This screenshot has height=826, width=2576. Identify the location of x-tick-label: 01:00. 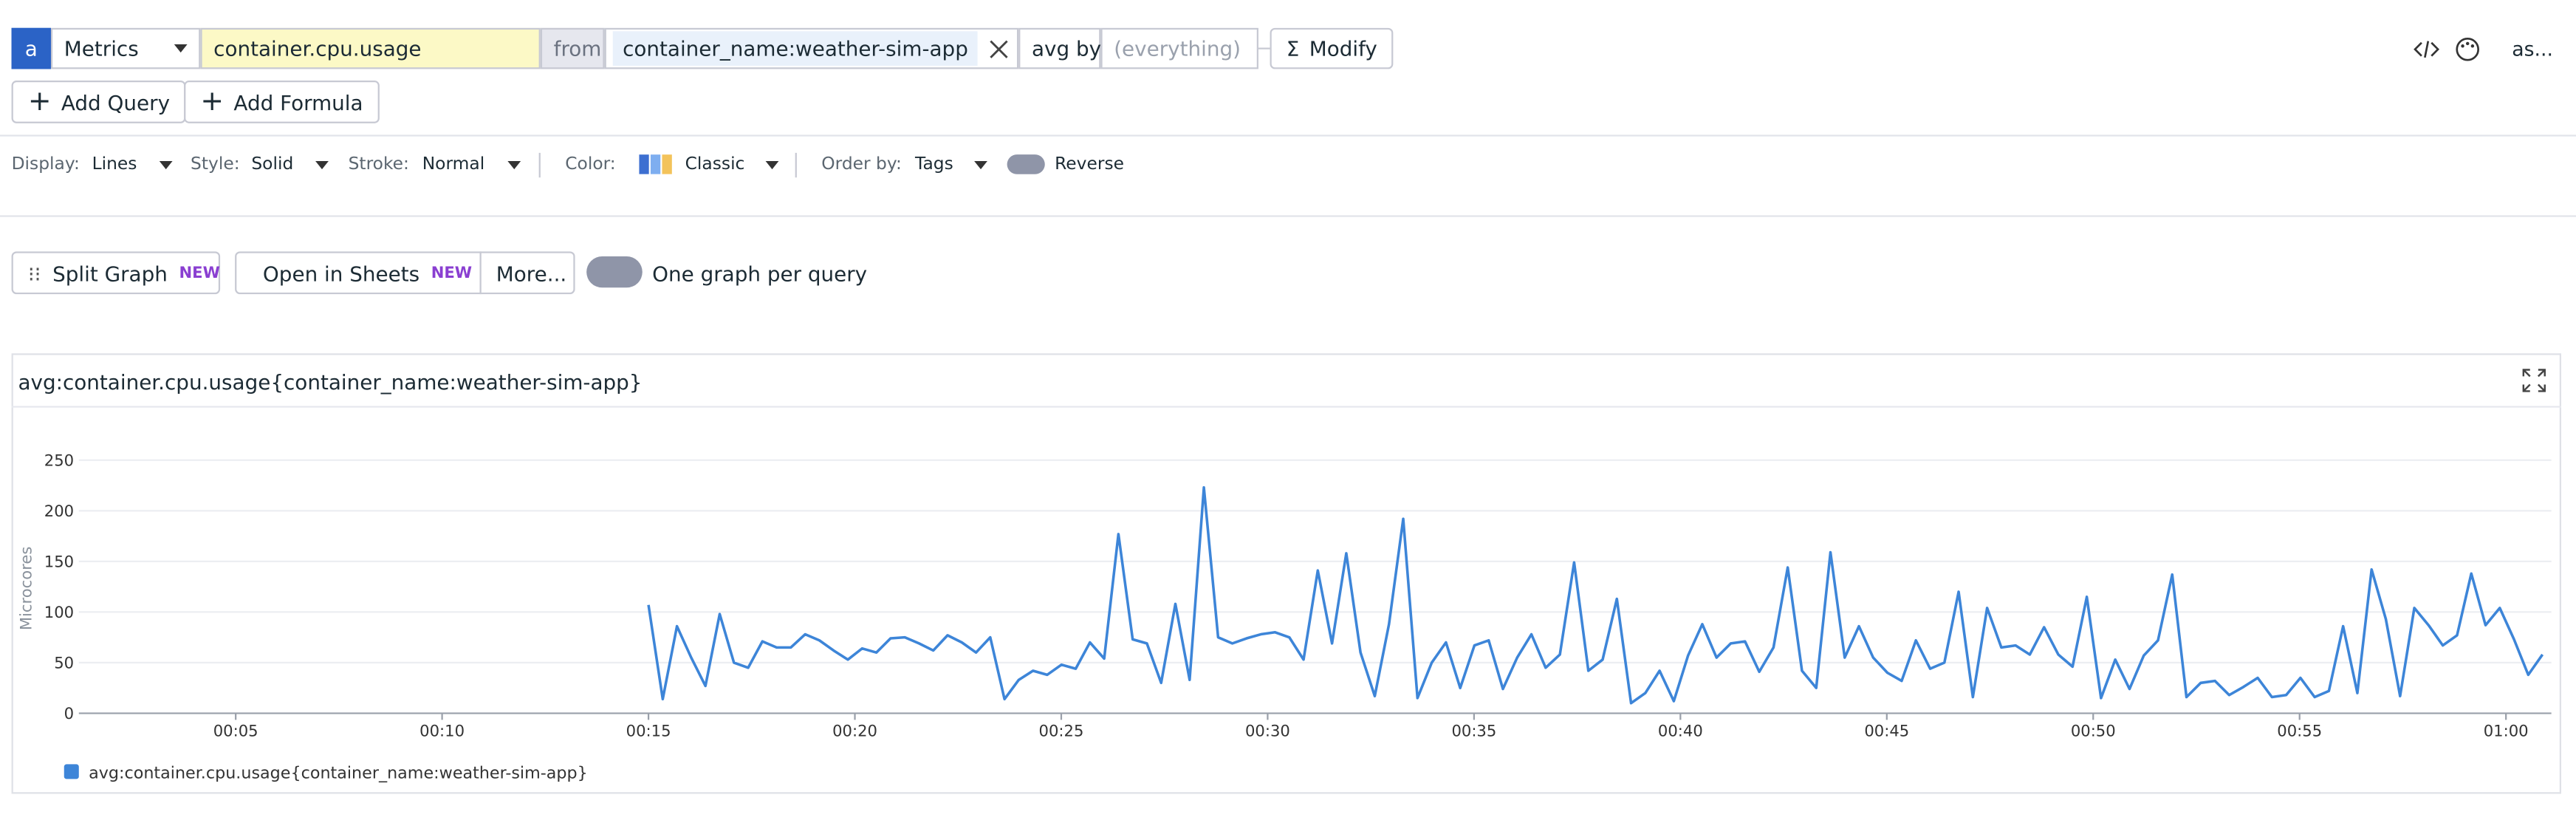
(2506, 731).